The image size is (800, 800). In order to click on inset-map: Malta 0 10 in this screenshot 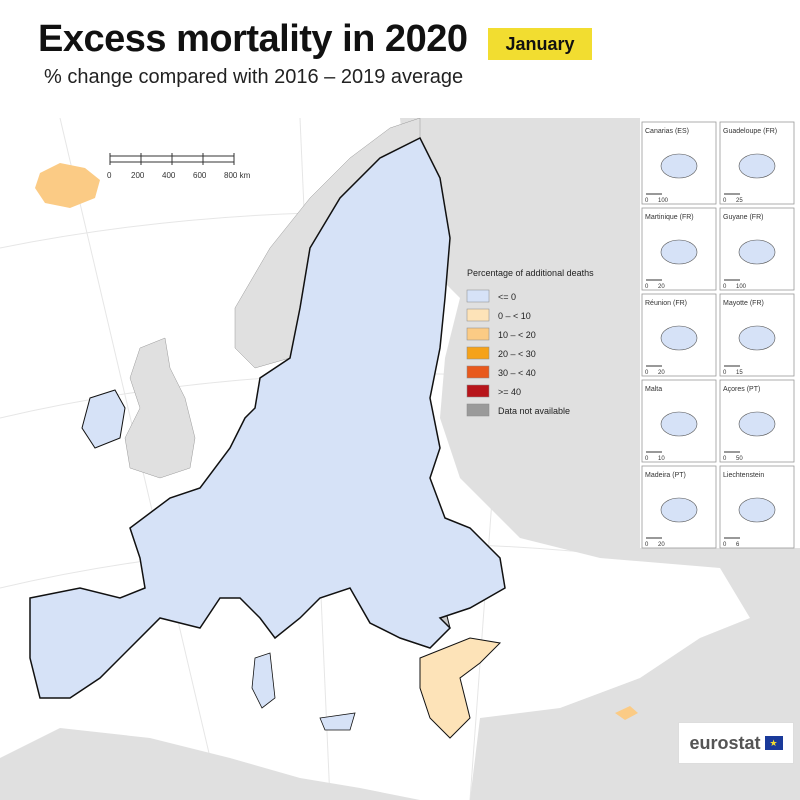, I will do `click(679, 421)`.